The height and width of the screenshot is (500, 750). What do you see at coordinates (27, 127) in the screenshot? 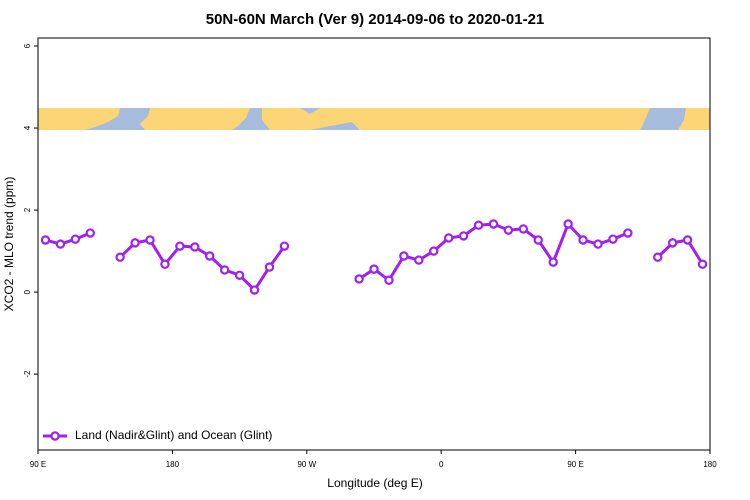
I see `y-tick-label: 4` at bounding box center [27, 127].